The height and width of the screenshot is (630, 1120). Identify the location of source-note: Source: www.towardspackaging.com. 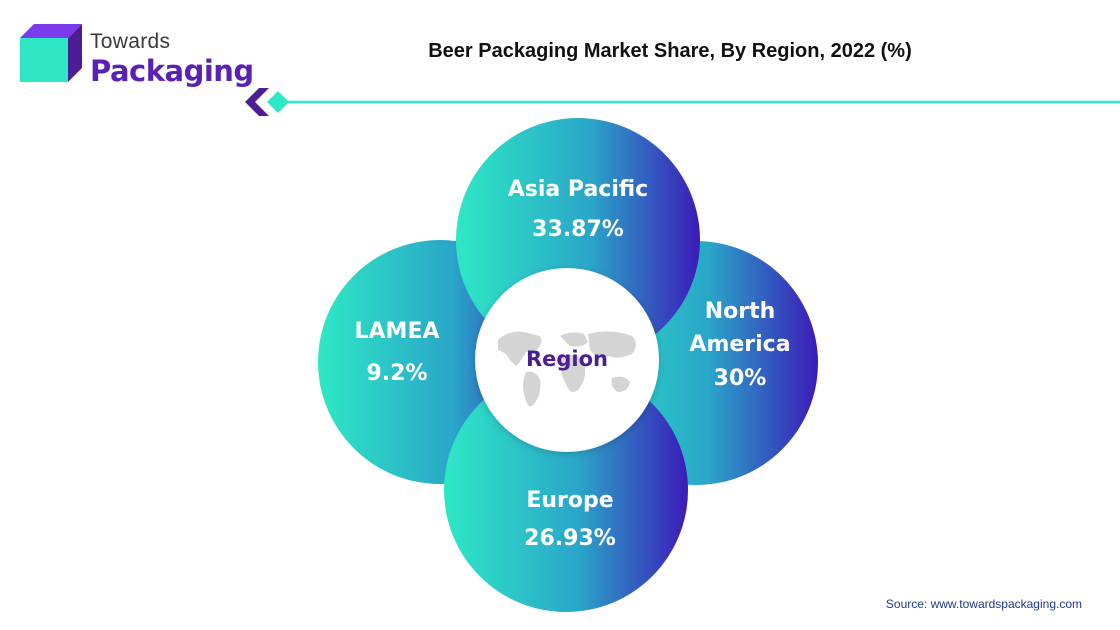
(983, 604).